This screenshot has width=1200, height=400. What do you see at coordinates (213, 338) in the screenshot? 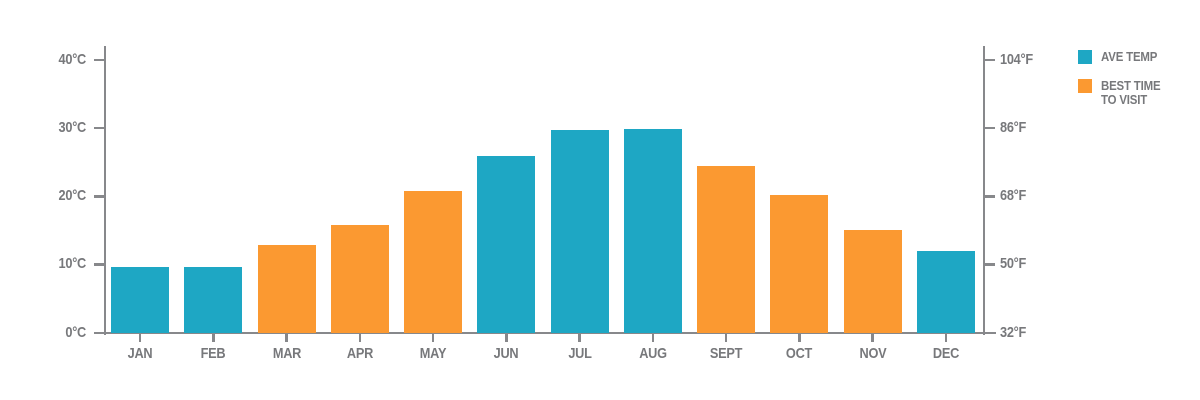
I see `x-tick-feb` at bounding box center [213, 338].